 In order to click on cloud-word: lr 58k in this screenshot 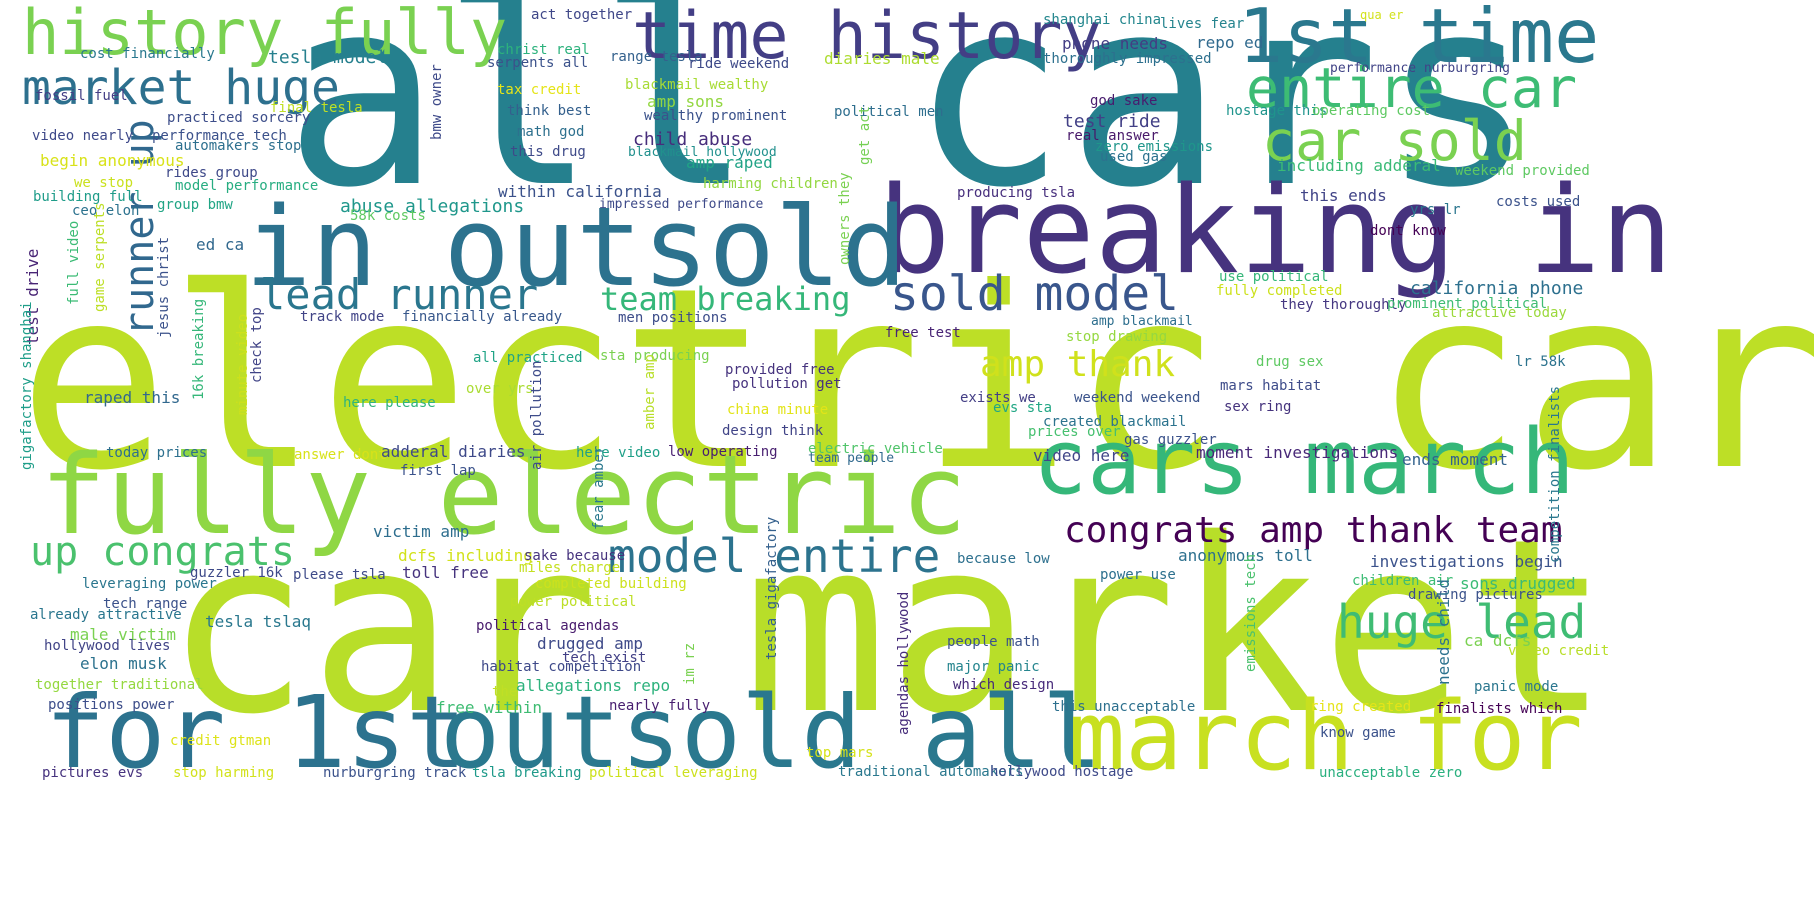, I will do `click(1540, 362)`.